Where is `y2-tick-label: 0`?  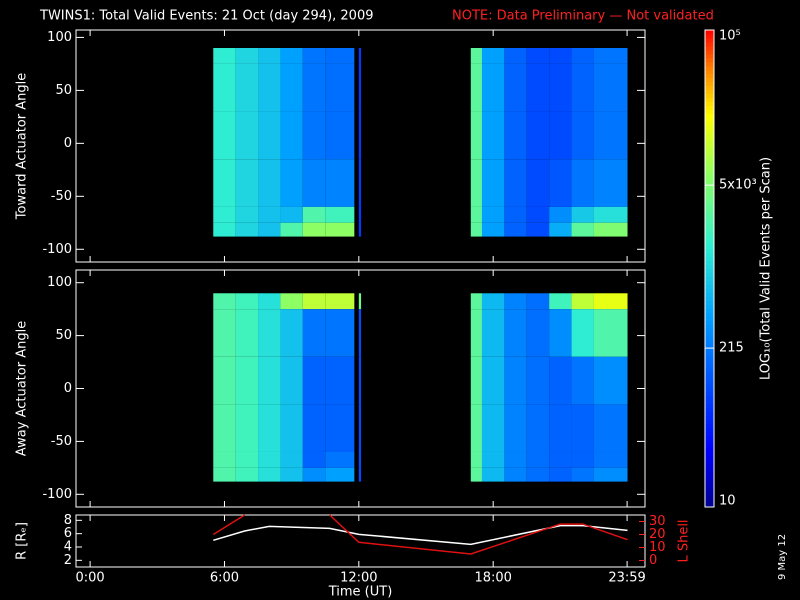
y2-tick-label: 0 is located at coordinates (653, 560).